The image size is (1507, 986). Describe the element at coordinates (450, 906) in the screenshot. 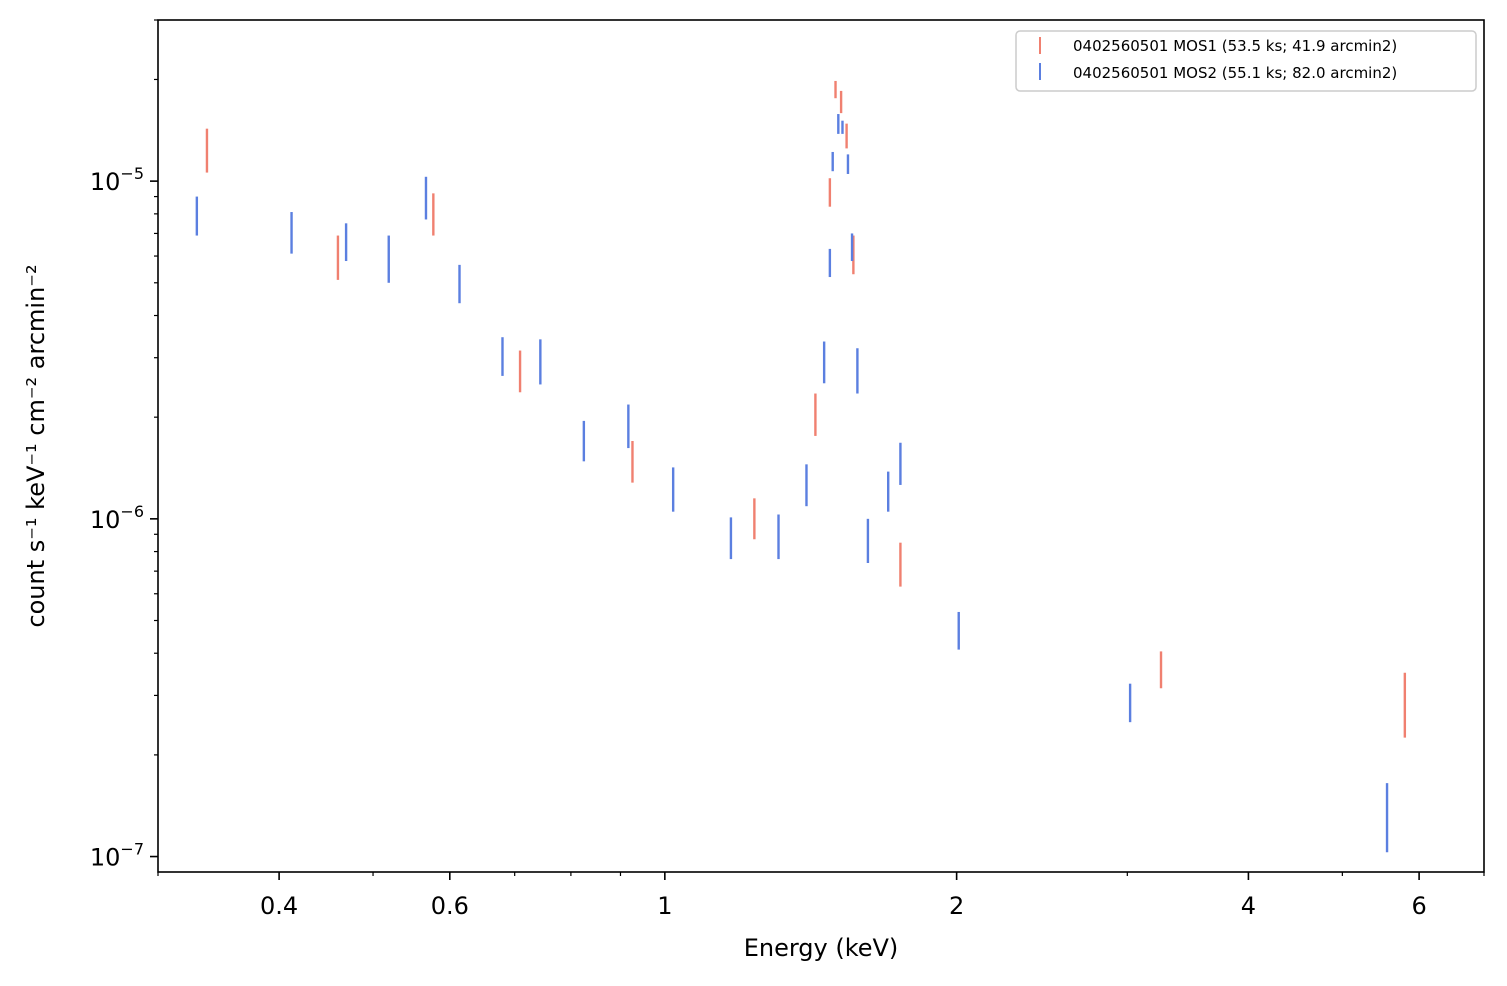

I see `x-tick-label: 0.6` at that location.